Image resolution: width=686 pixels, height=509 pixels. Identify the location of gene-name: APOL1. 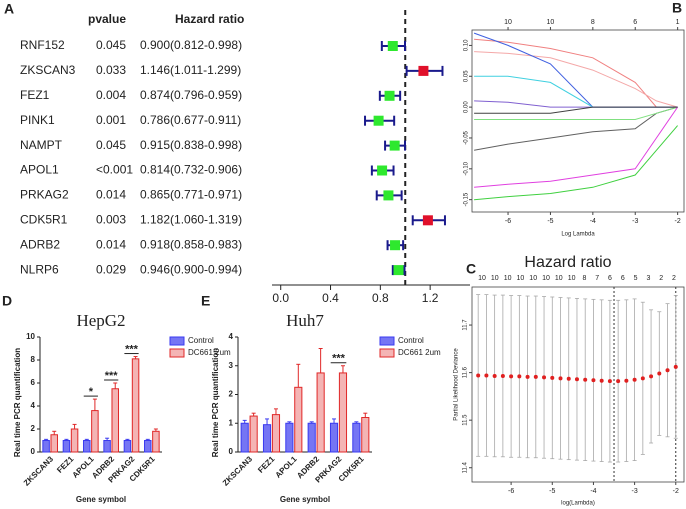
(39, 170).